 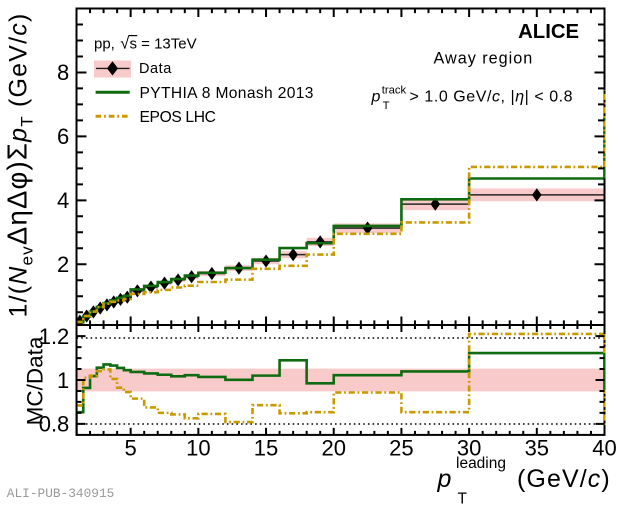 What do you see at coordinates (492, 97) in the screenshot?
I see `svg-text: > 1.0 GeV/c, |η| < 0.8` at bounding box center [492, 97].